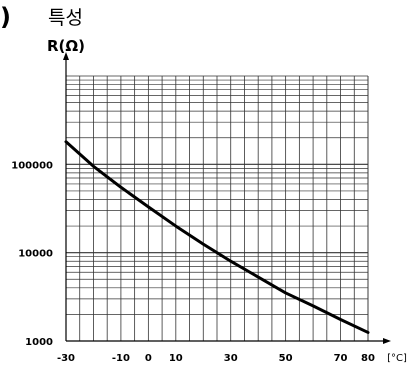  I want to click on x-tick-label: 80, so click(368, 358).